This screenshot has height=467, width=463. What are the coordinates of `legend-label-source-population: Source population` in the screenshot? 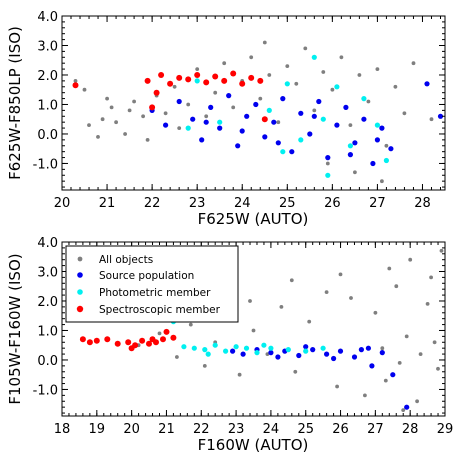 It's located at (146, 276).